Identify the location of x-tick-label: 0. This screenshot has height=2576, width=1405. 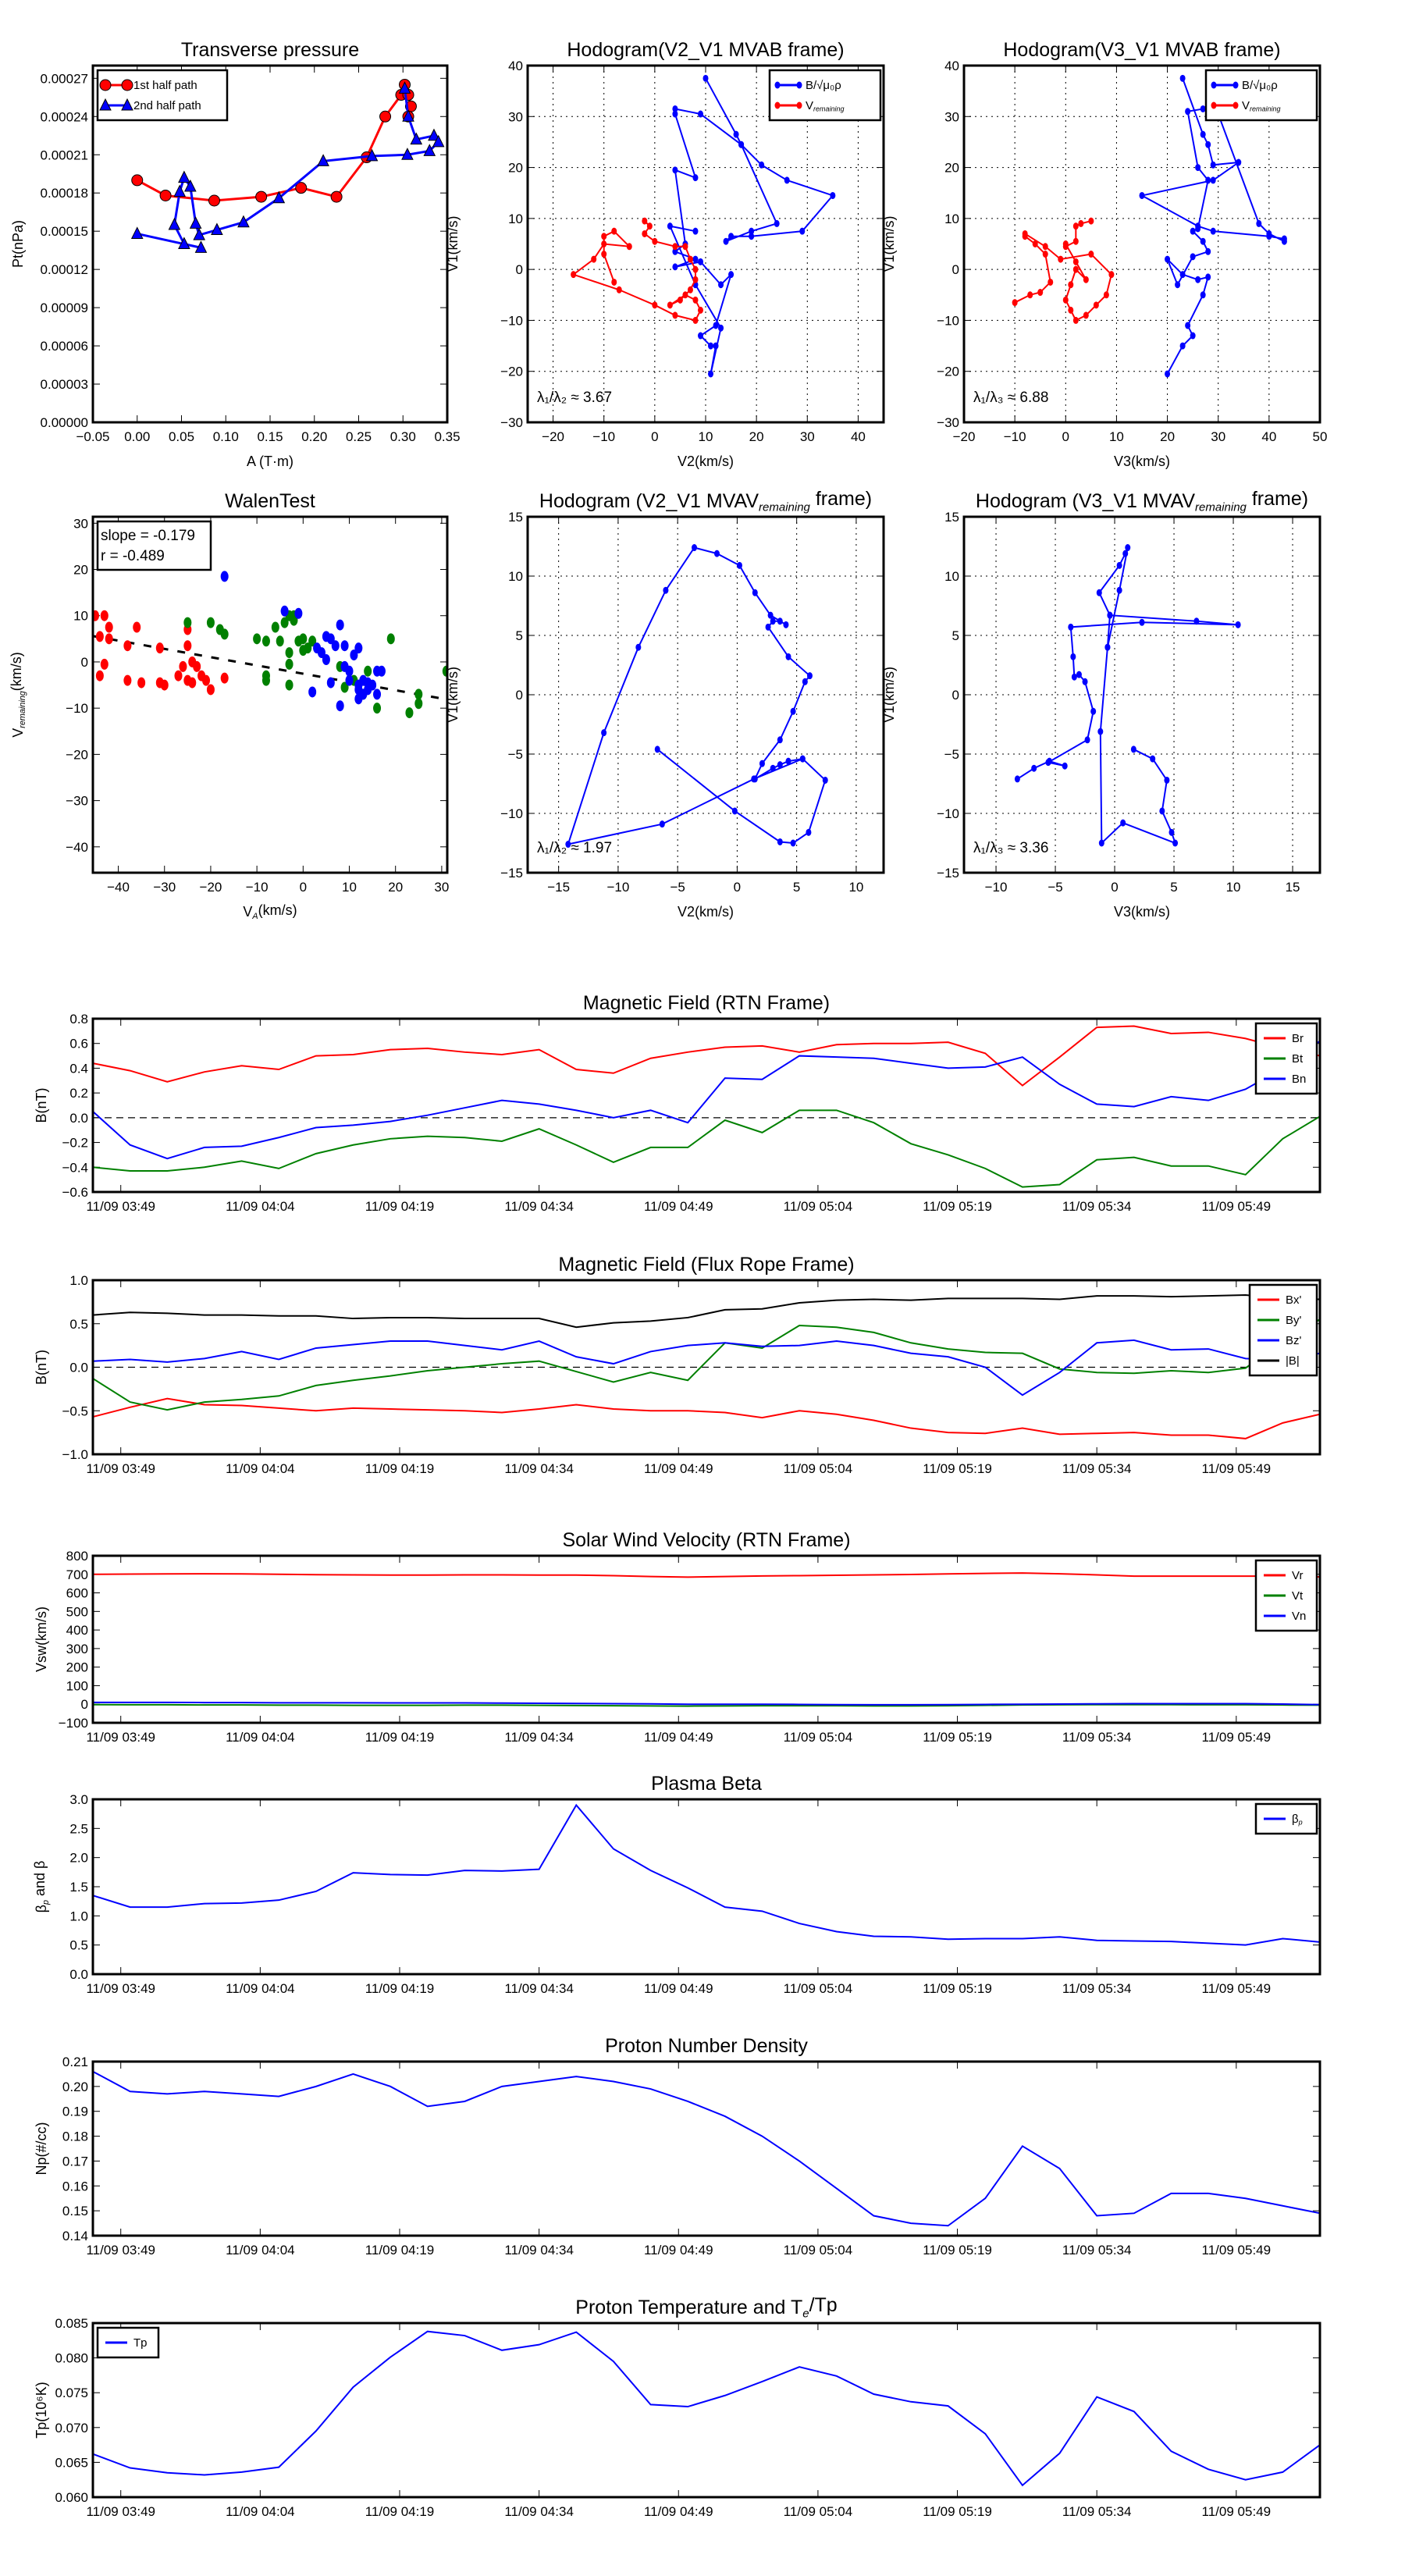
(1066, 436).